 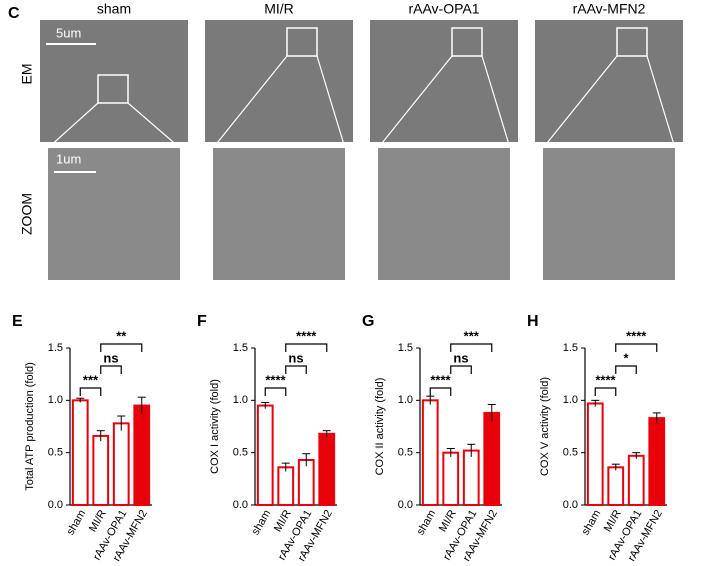 What do you see at coordinates (533, 321) in the screenshot?
I see `panel-label: H` at bounding box center [533, 321].